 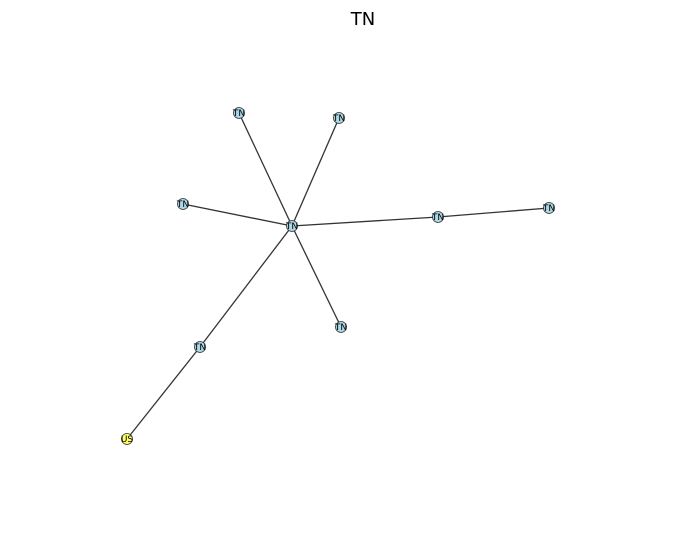 I want to click on node-label: US, so click(x=127, y=440).